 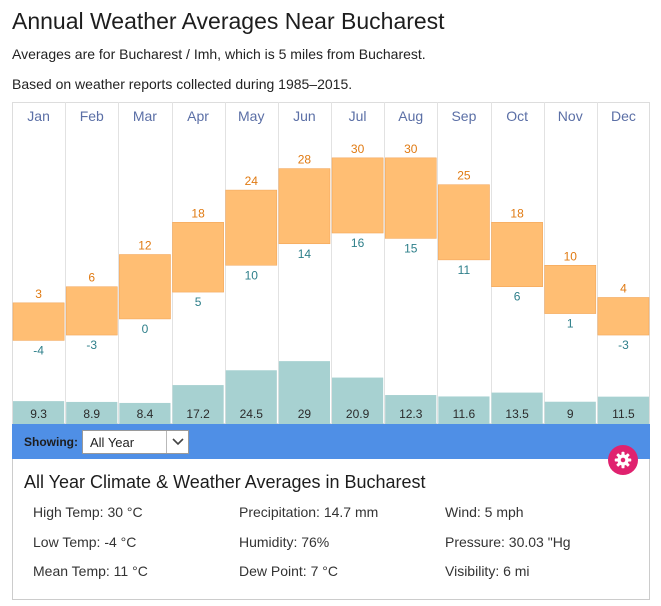 I want to click on high-temp-label: 25, so click(x=464, y=176).